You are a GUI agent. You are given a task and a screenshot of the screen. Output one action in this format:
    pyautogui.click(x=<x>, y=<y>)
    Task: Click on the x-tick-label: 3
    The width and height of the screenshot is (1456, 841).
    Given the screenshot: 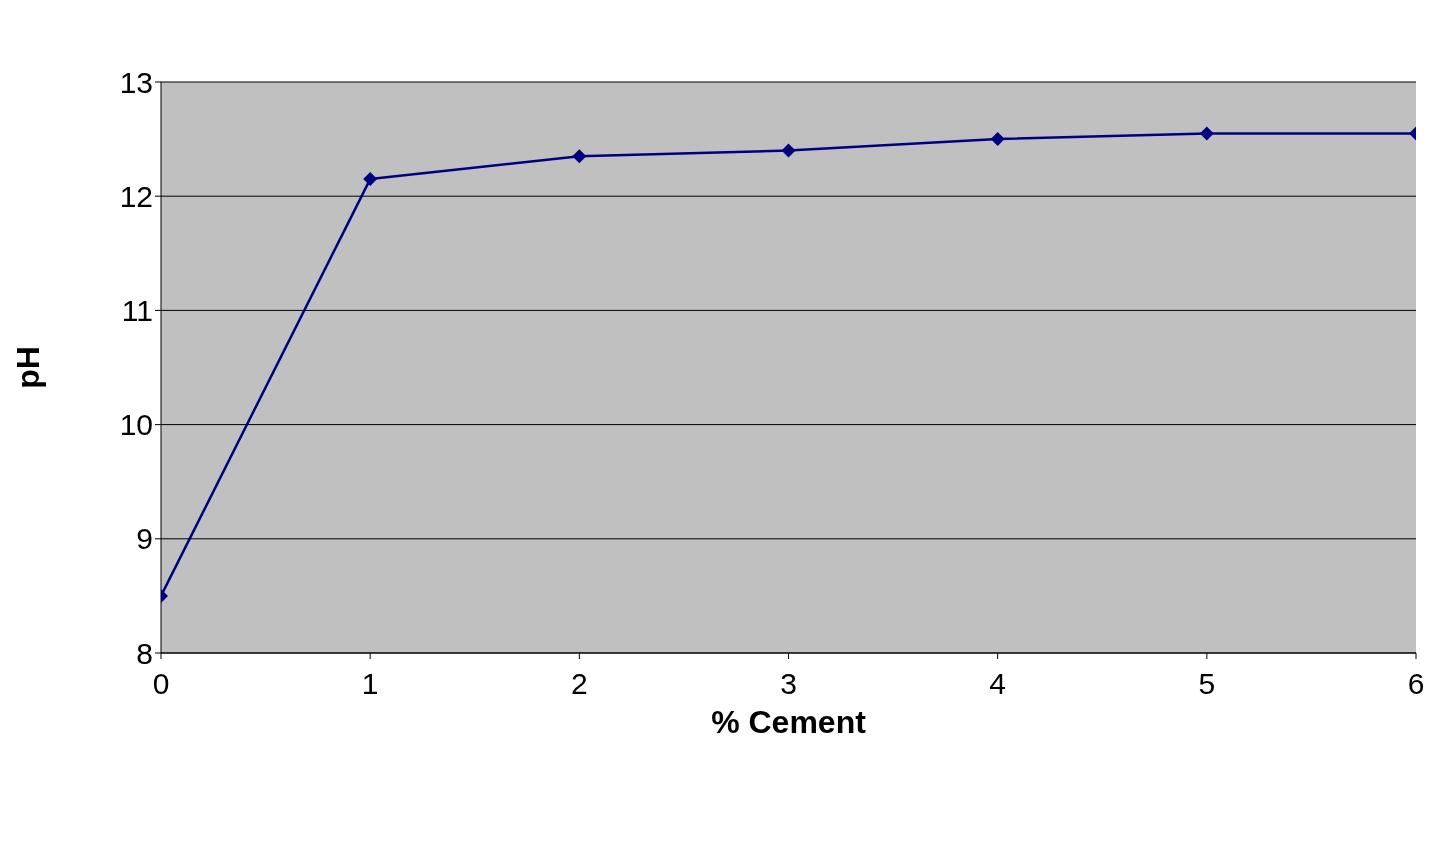 What is the action you would take?
    pyautogui.click(x=788, y=684)
    